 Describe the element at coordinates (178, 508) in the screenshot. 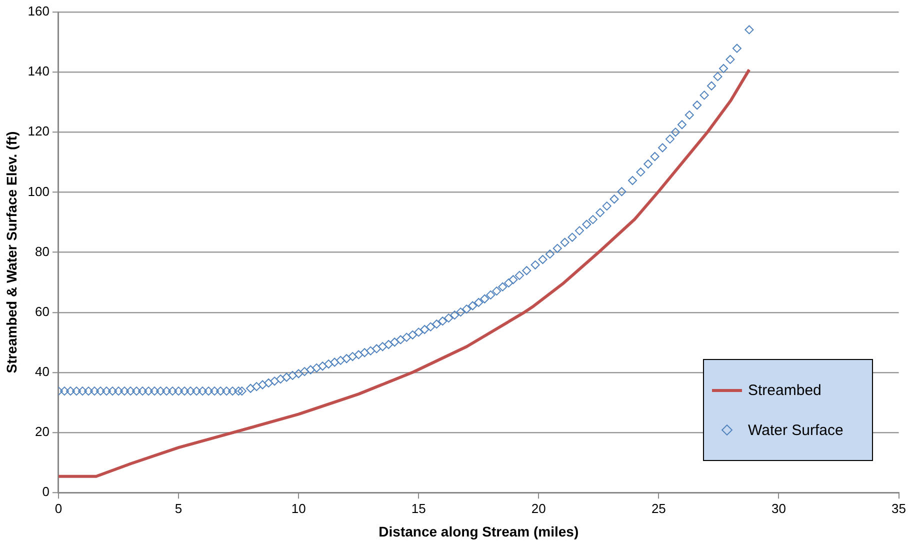

I see `x-tick-label: 5` at that location.